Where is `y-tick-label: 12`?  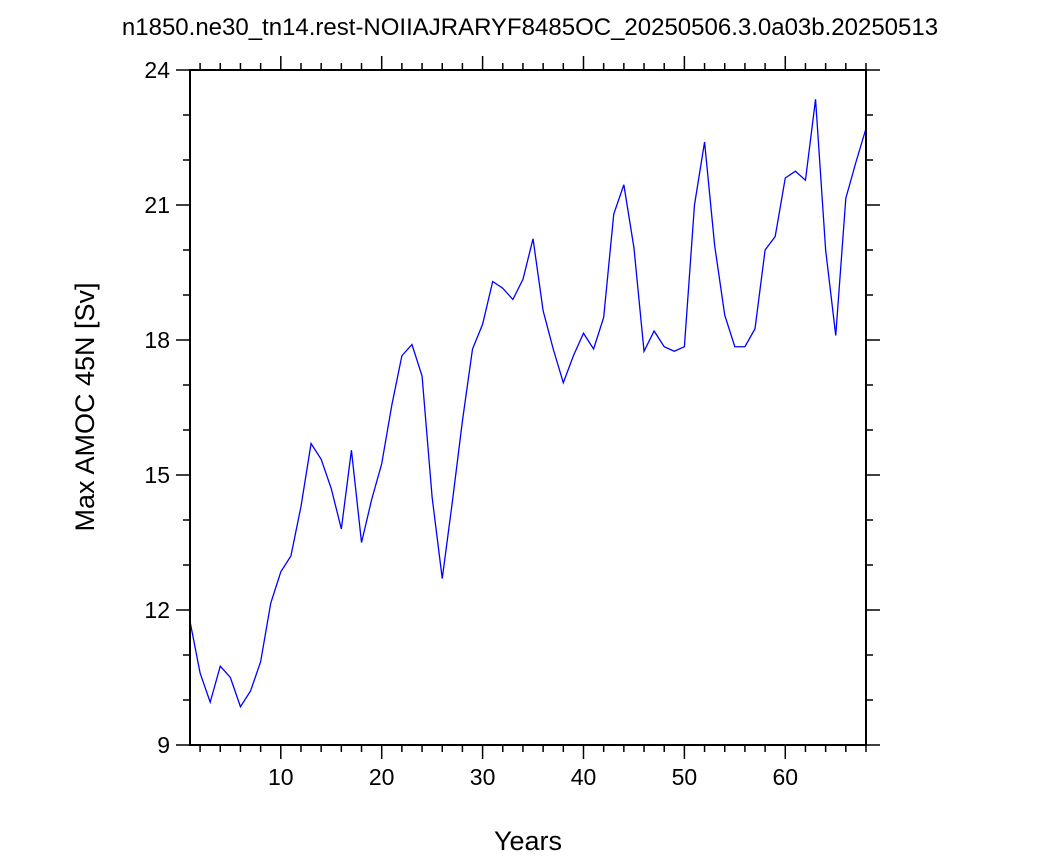
y-tick-label: 12 is located at coordinates (157, 610).